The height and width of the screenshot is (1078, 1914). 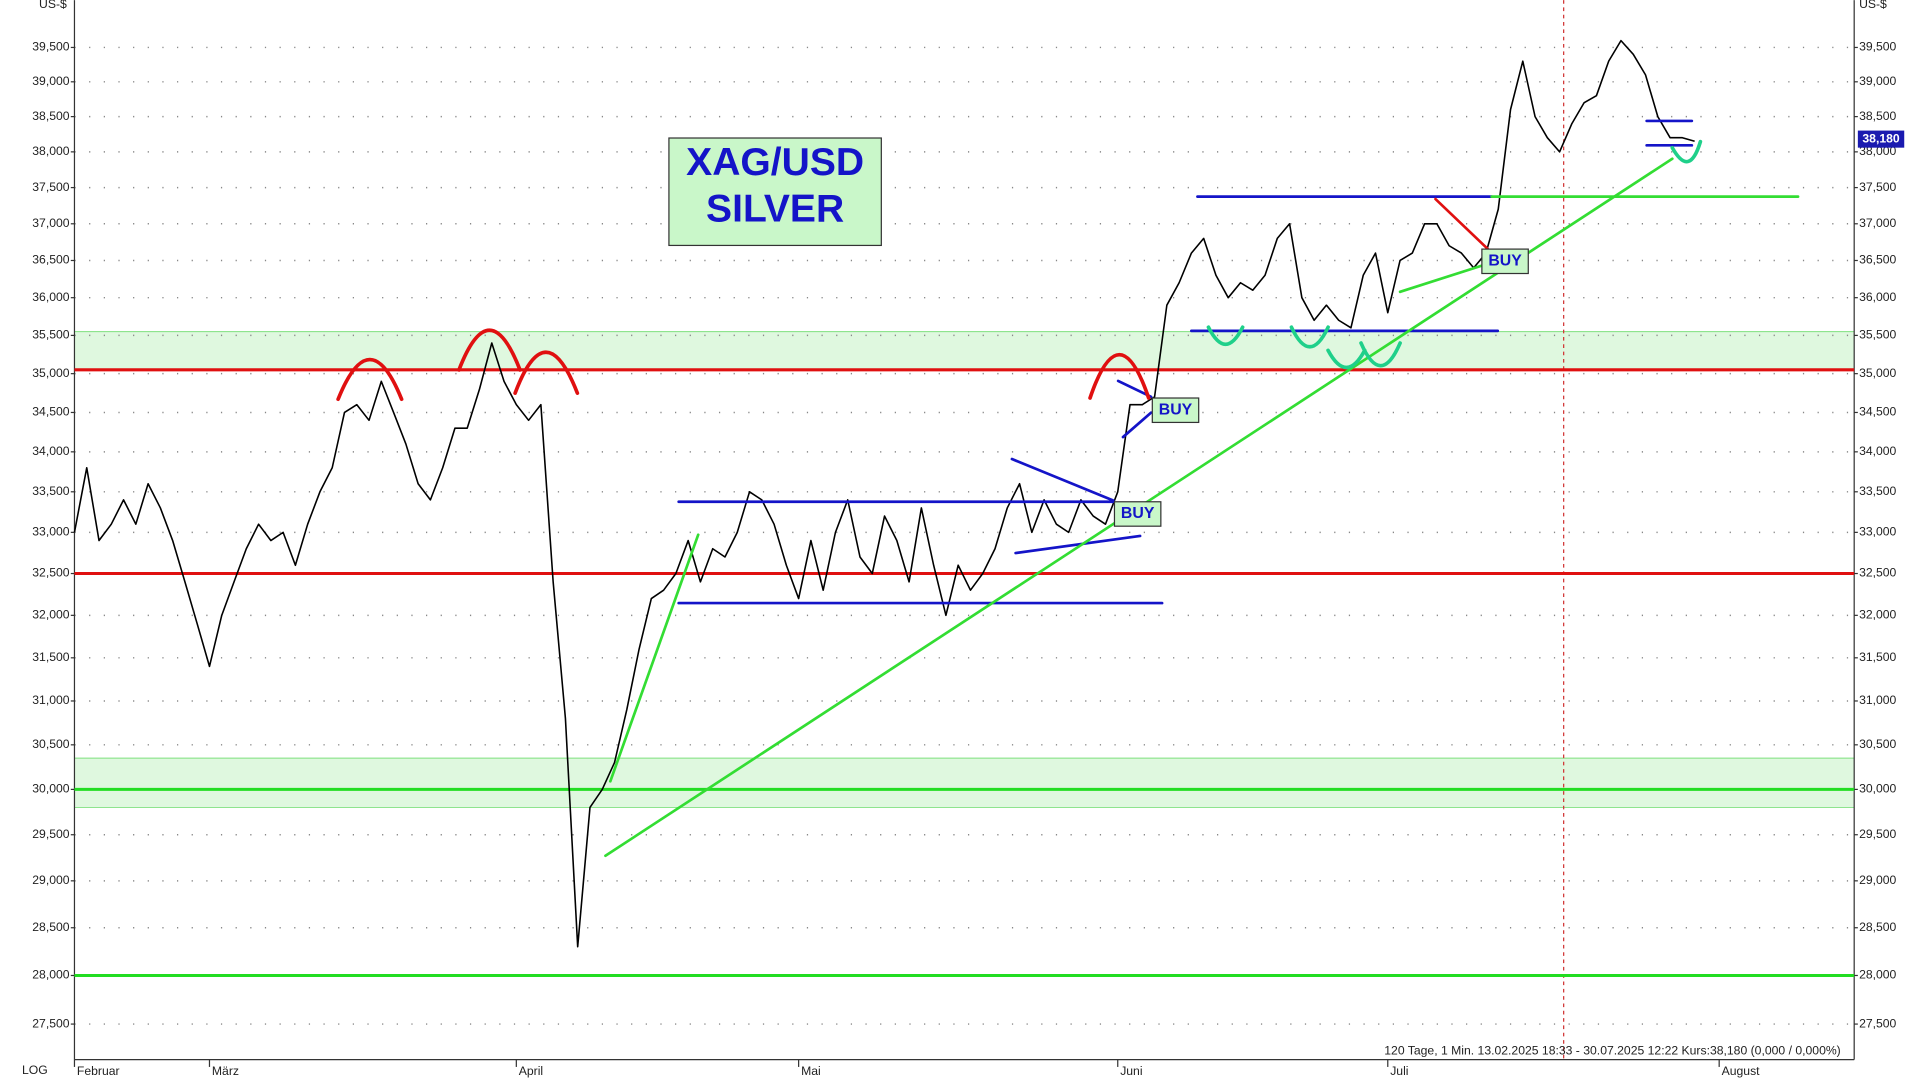 I want to click on y-tick-label: 38,000, so click(x=50, y=151).